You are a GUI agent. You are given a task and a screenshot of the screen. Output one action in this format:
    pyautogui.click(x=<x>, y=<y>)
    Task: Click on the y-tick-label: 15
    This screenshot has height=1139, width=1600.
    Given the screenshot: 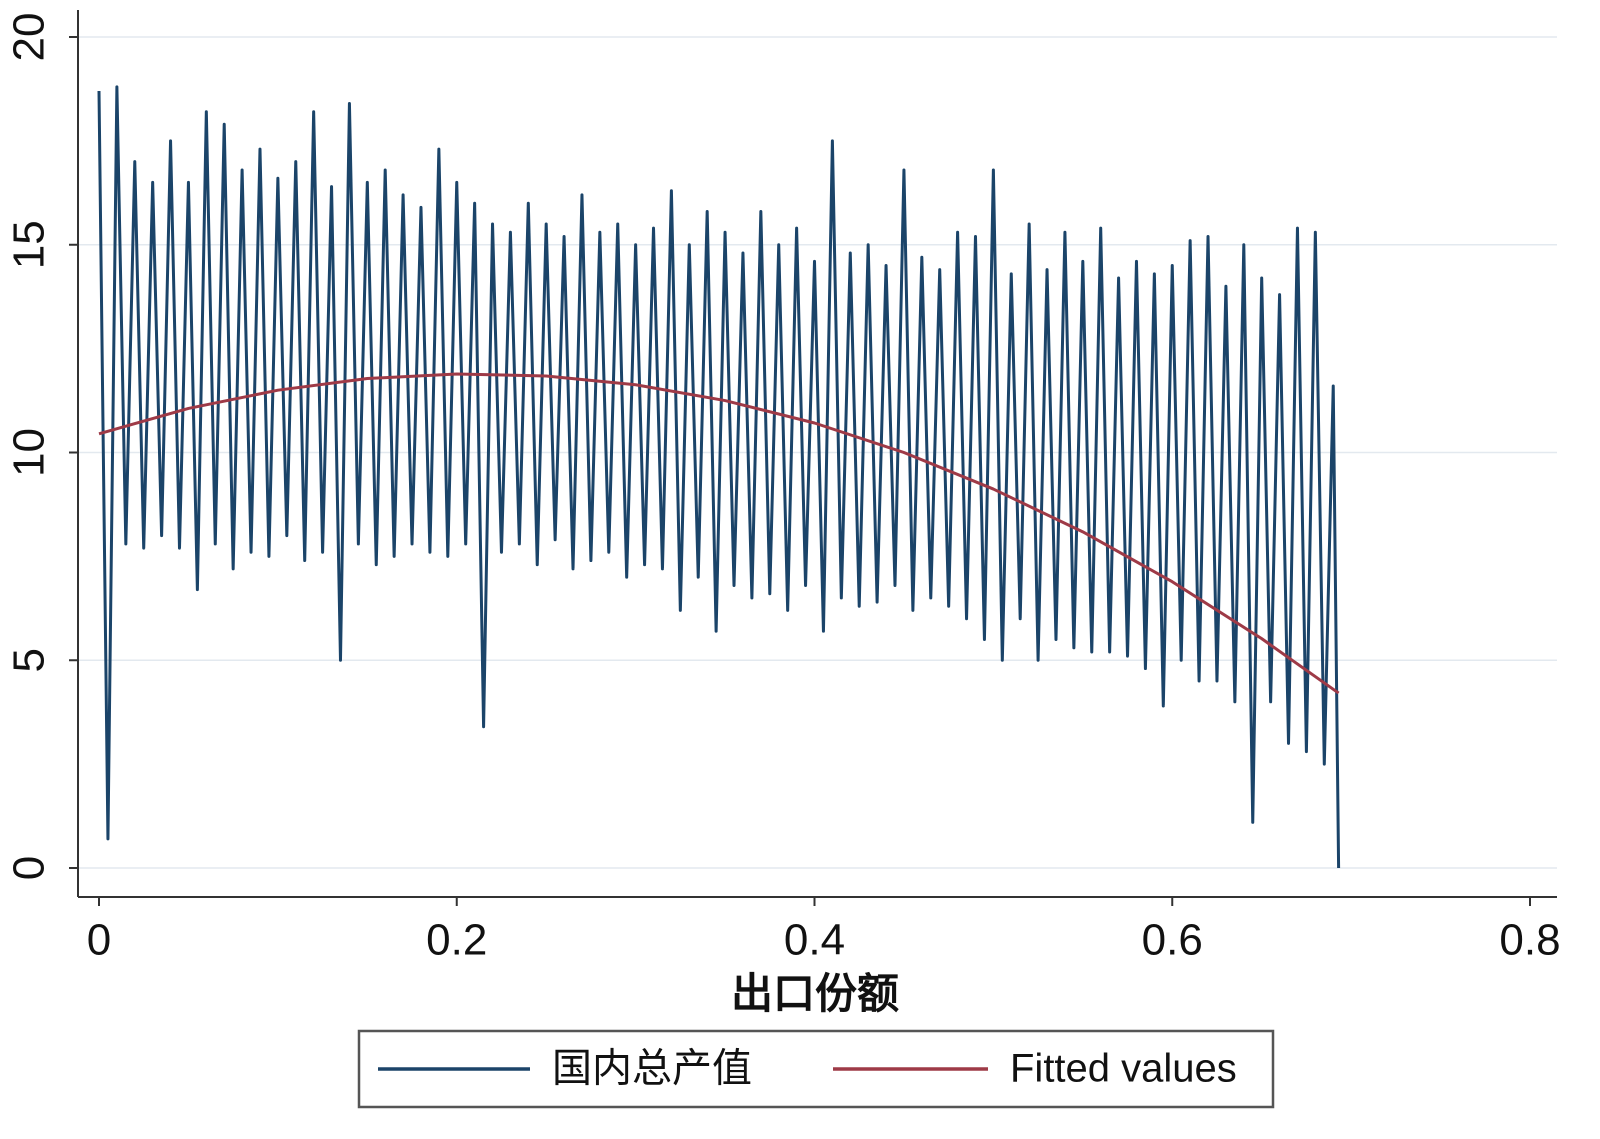 What is the action you would take?
    pyautogui.click(x=29, y=244)
    